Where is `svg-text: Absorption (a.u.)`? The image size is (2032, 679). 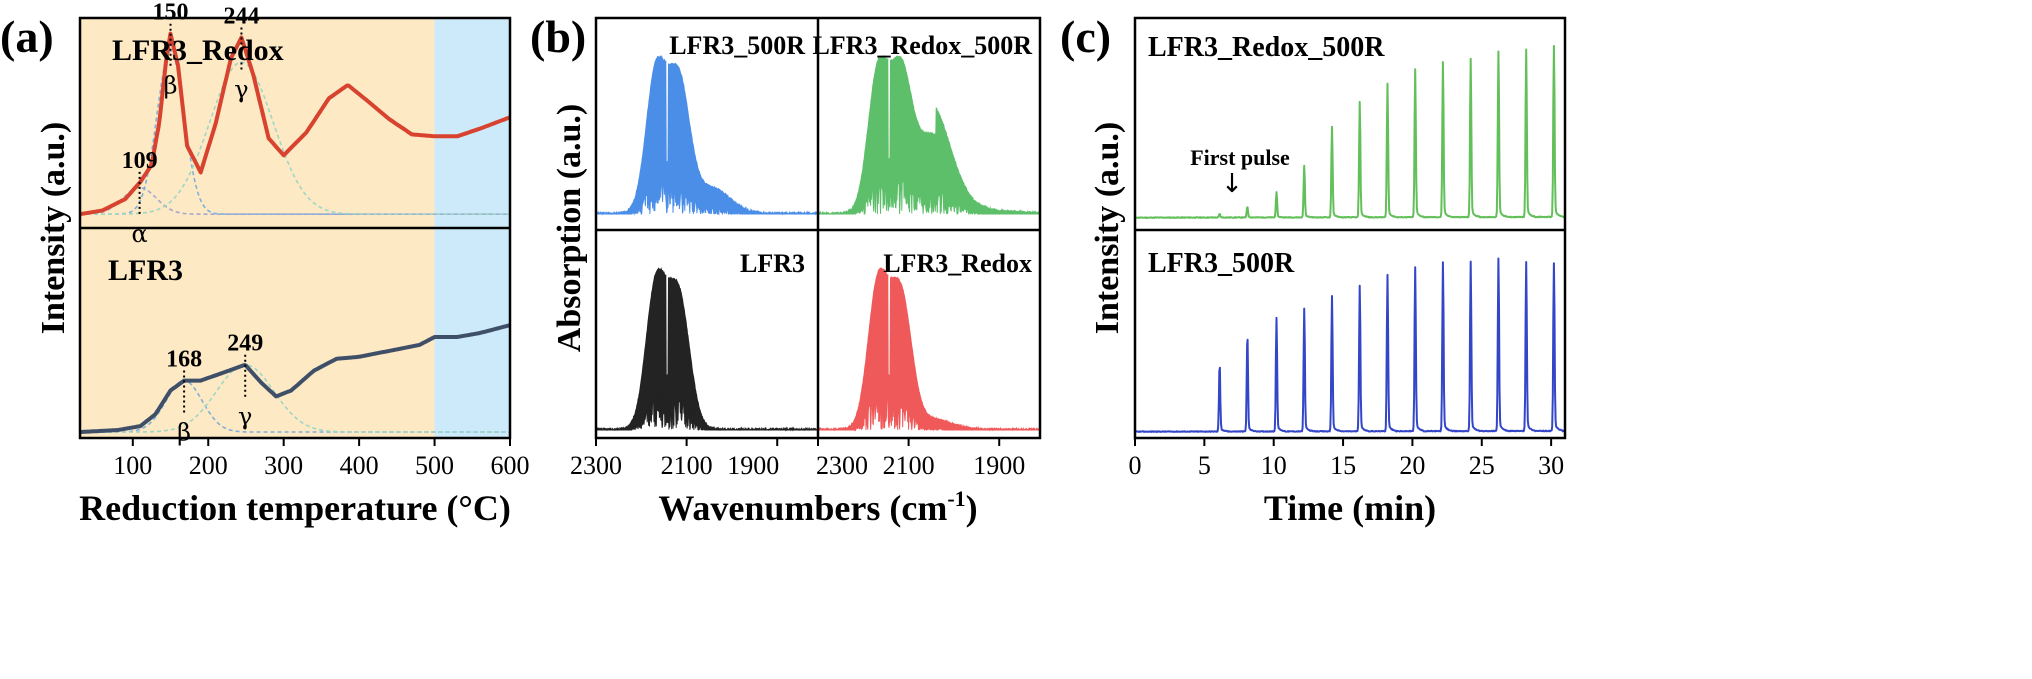 svg-text: Absorption (a.u.) is located at coordinates (569, 228).